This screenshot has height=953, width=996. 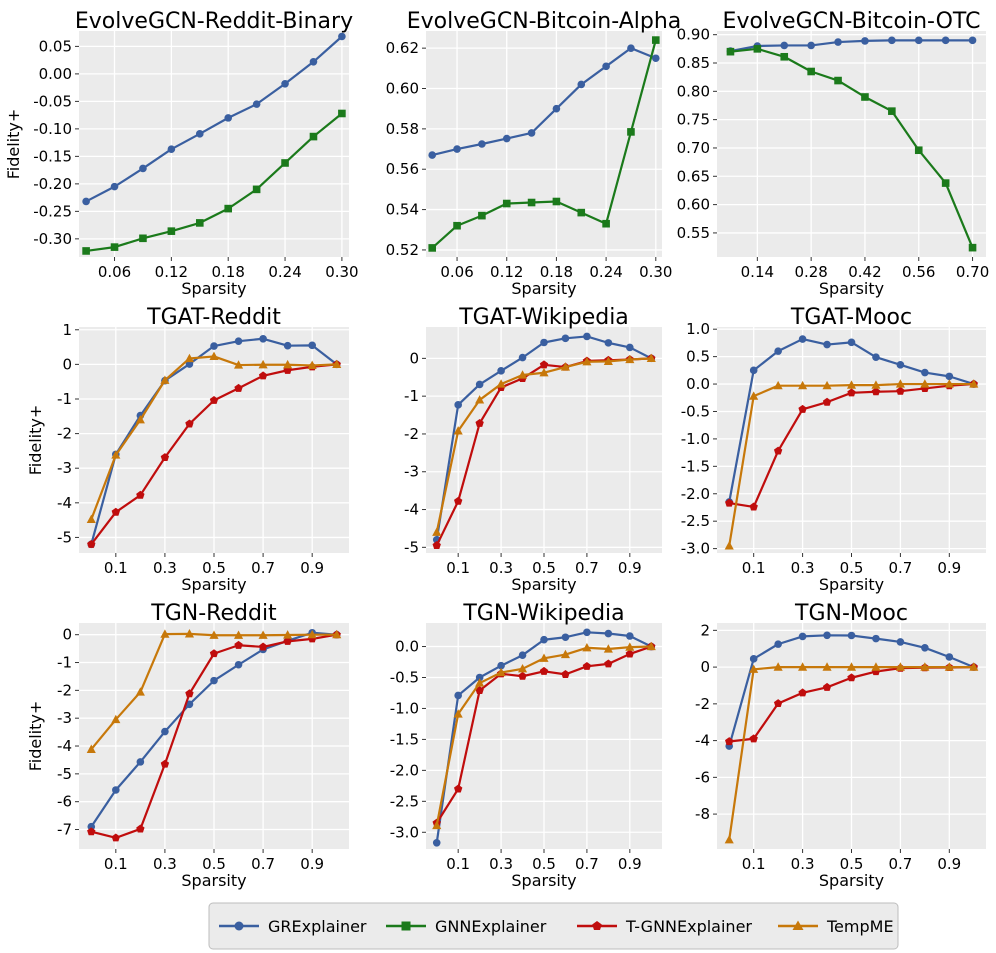 I want to click on y-tick-label: 0.52, so click(x=402, y=250).